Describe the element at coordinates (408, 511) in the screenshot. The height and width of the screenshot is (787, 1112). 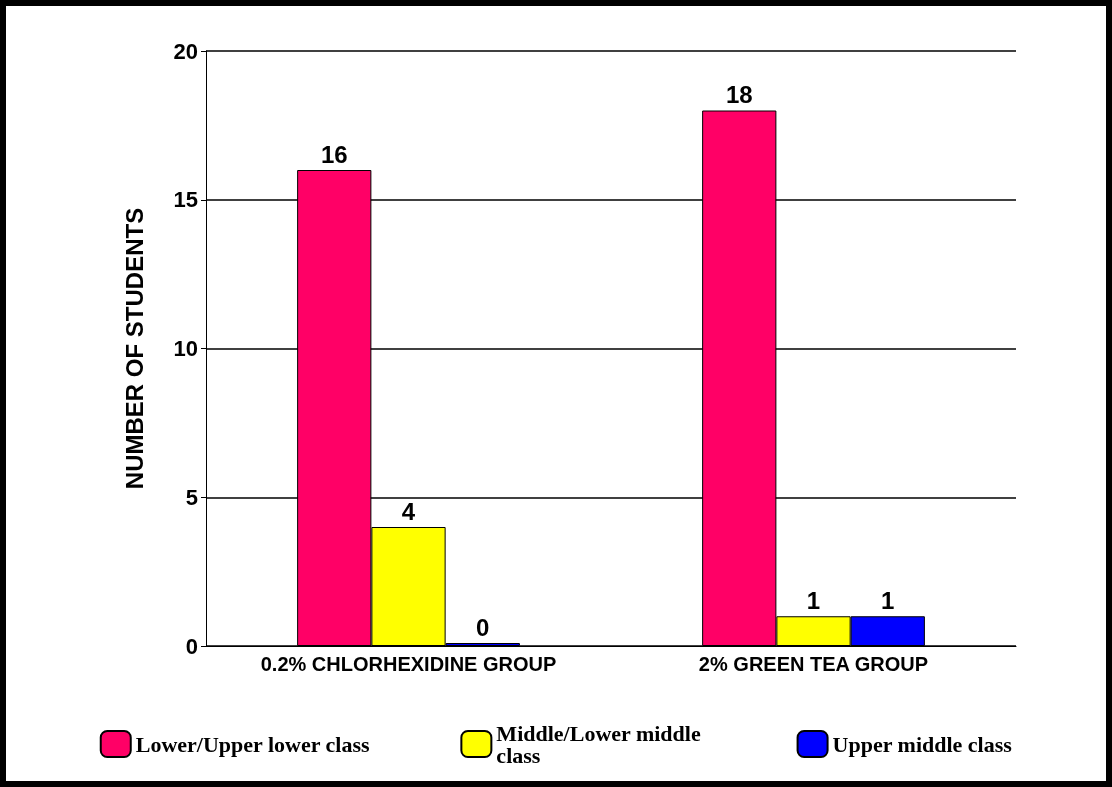
I see `data-label: 4` at that location.